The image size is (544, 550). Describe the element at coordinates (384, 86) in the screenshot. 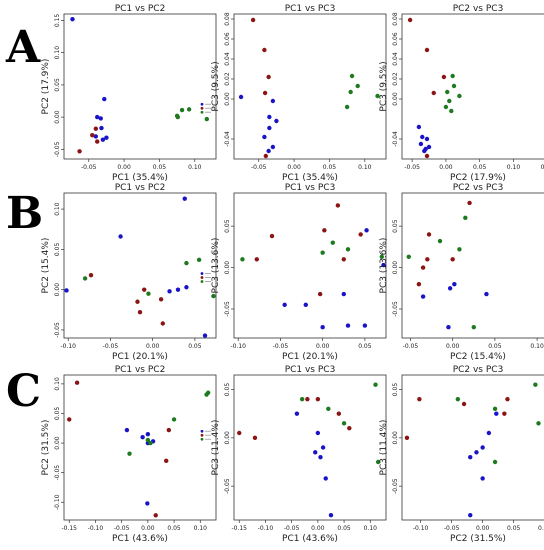

I see `y-axis-label: PC3 (9.5%)` at that location.